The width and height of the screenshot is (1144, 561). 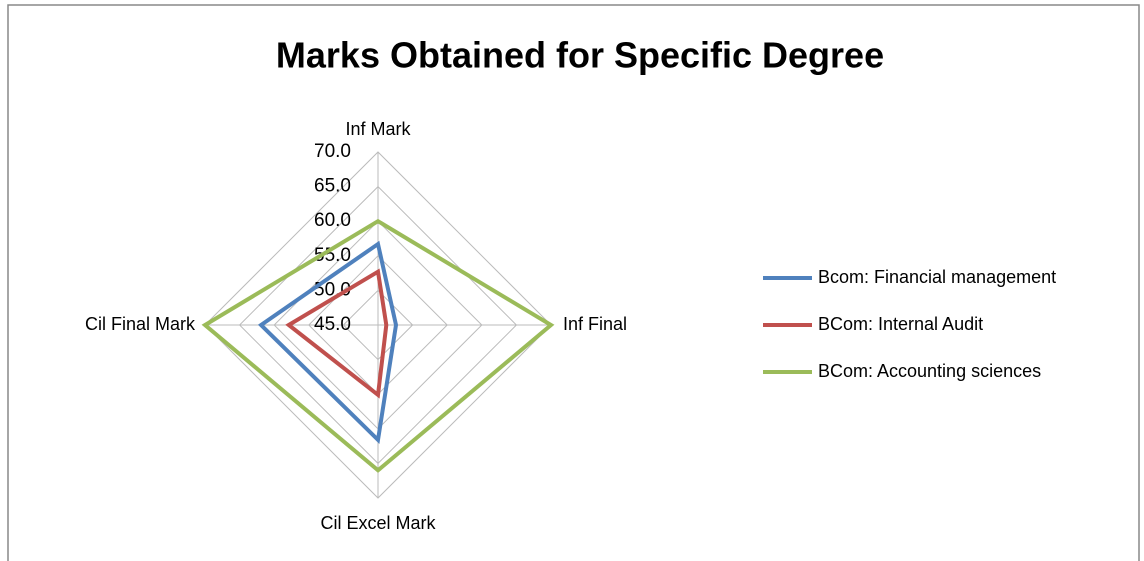 What do you see at coordinates (332, 220) in the screenshot?
I see `y-tick-label: 60.0` at bounding box center [332, 220].